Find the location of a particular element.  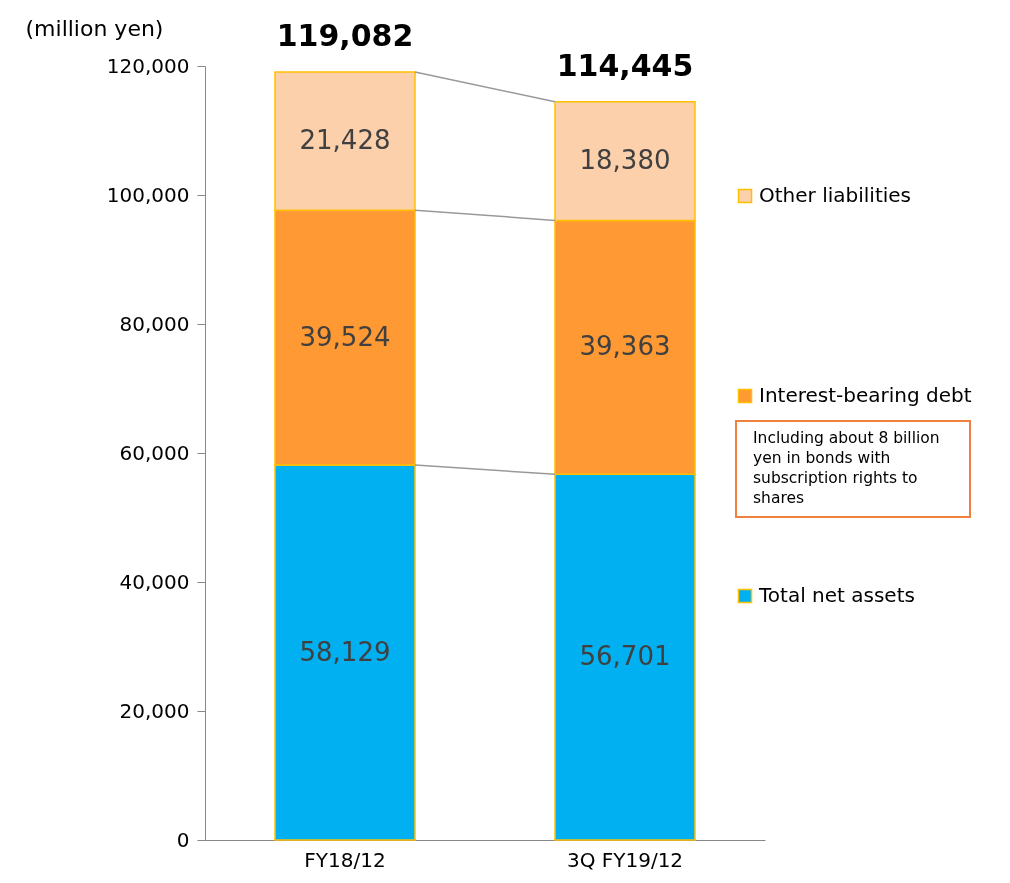

total-label: 119,082 is located at coordinates (345, 35).